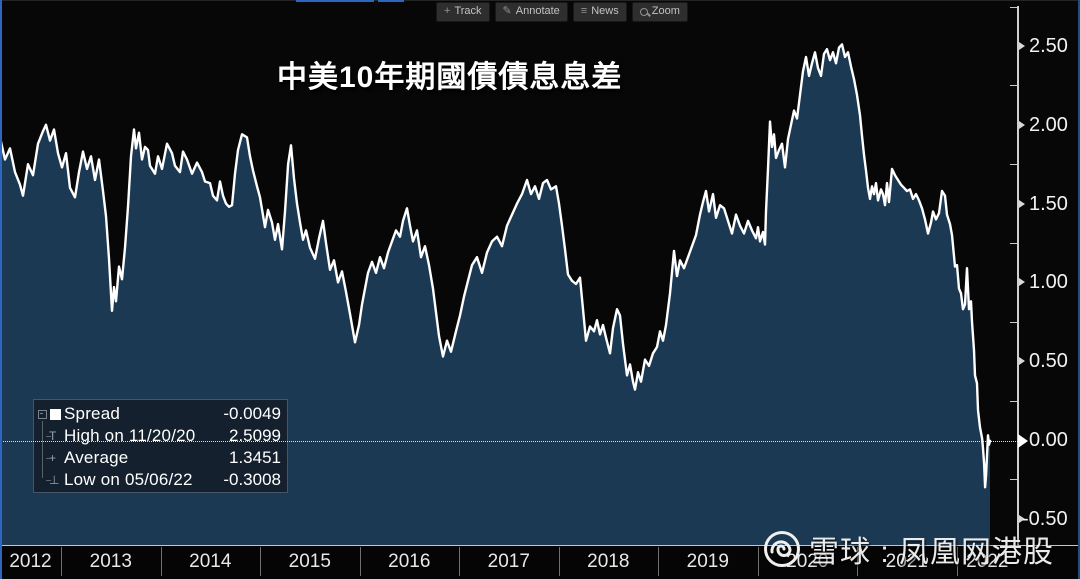 The height and width of the screenshot is (579, 1080). What do you see at coordinates (96, 457) in the screenshot?
I see `legend-label: Average` at bounding box center [96, 457].